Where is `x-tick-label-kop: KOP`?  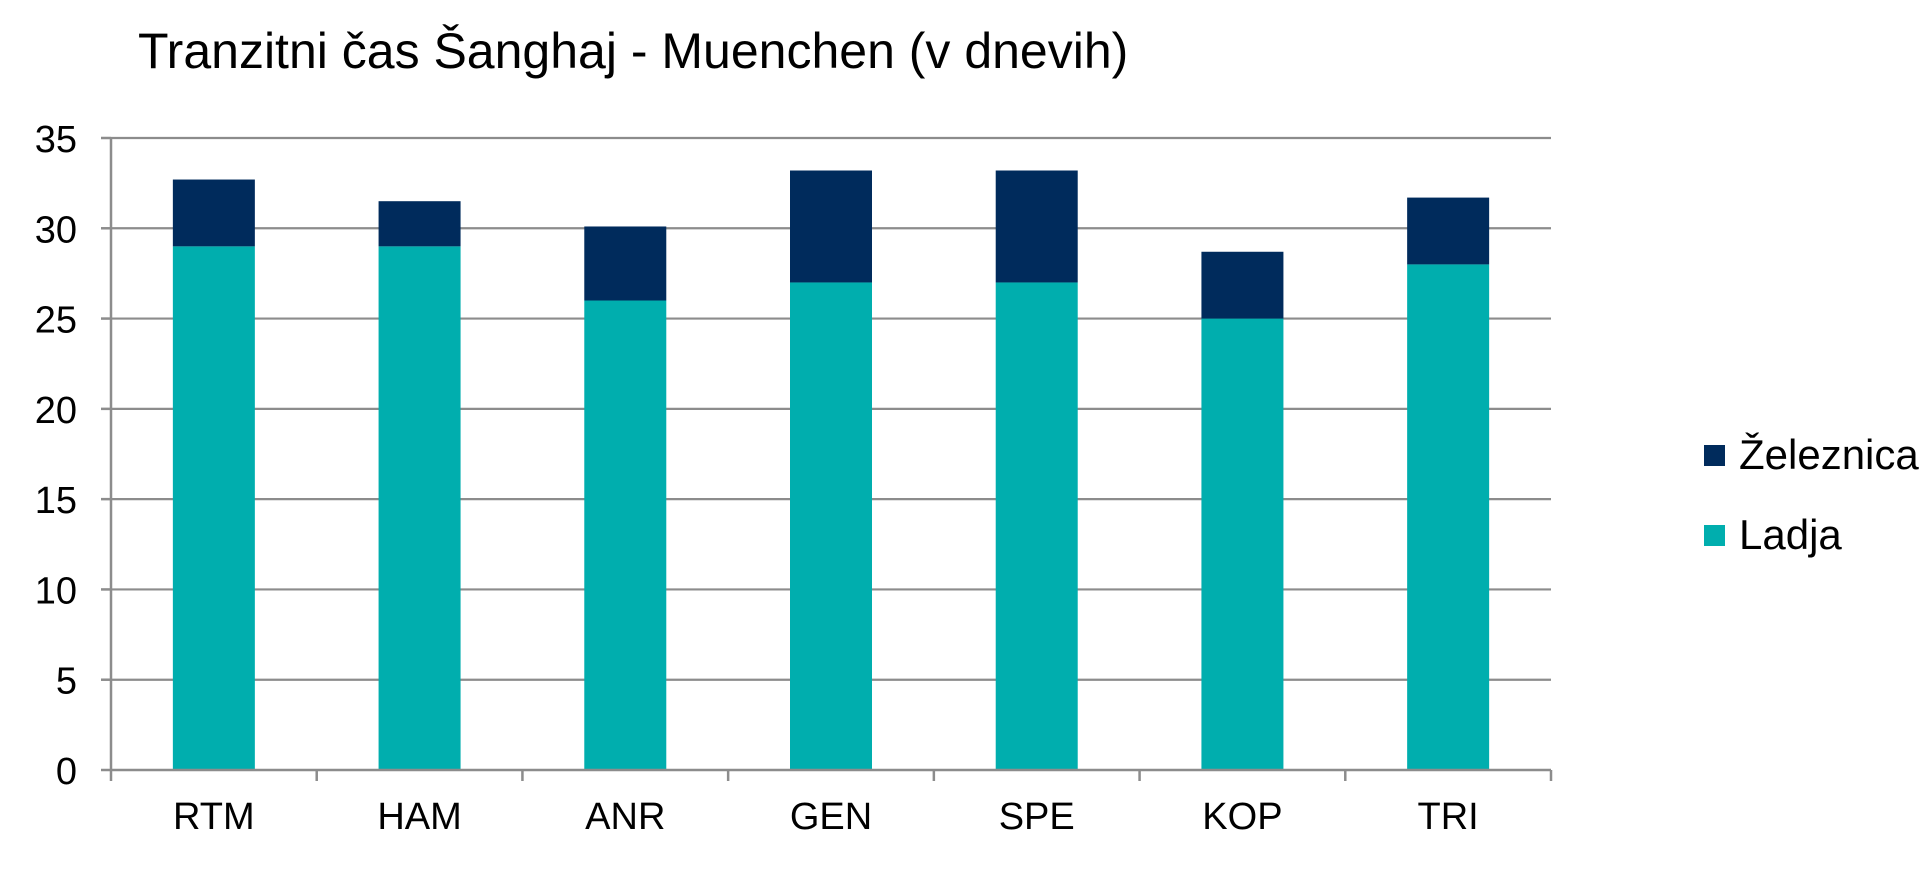
x-tick-label-kop: KOP is located at coordinates (1242, 817).